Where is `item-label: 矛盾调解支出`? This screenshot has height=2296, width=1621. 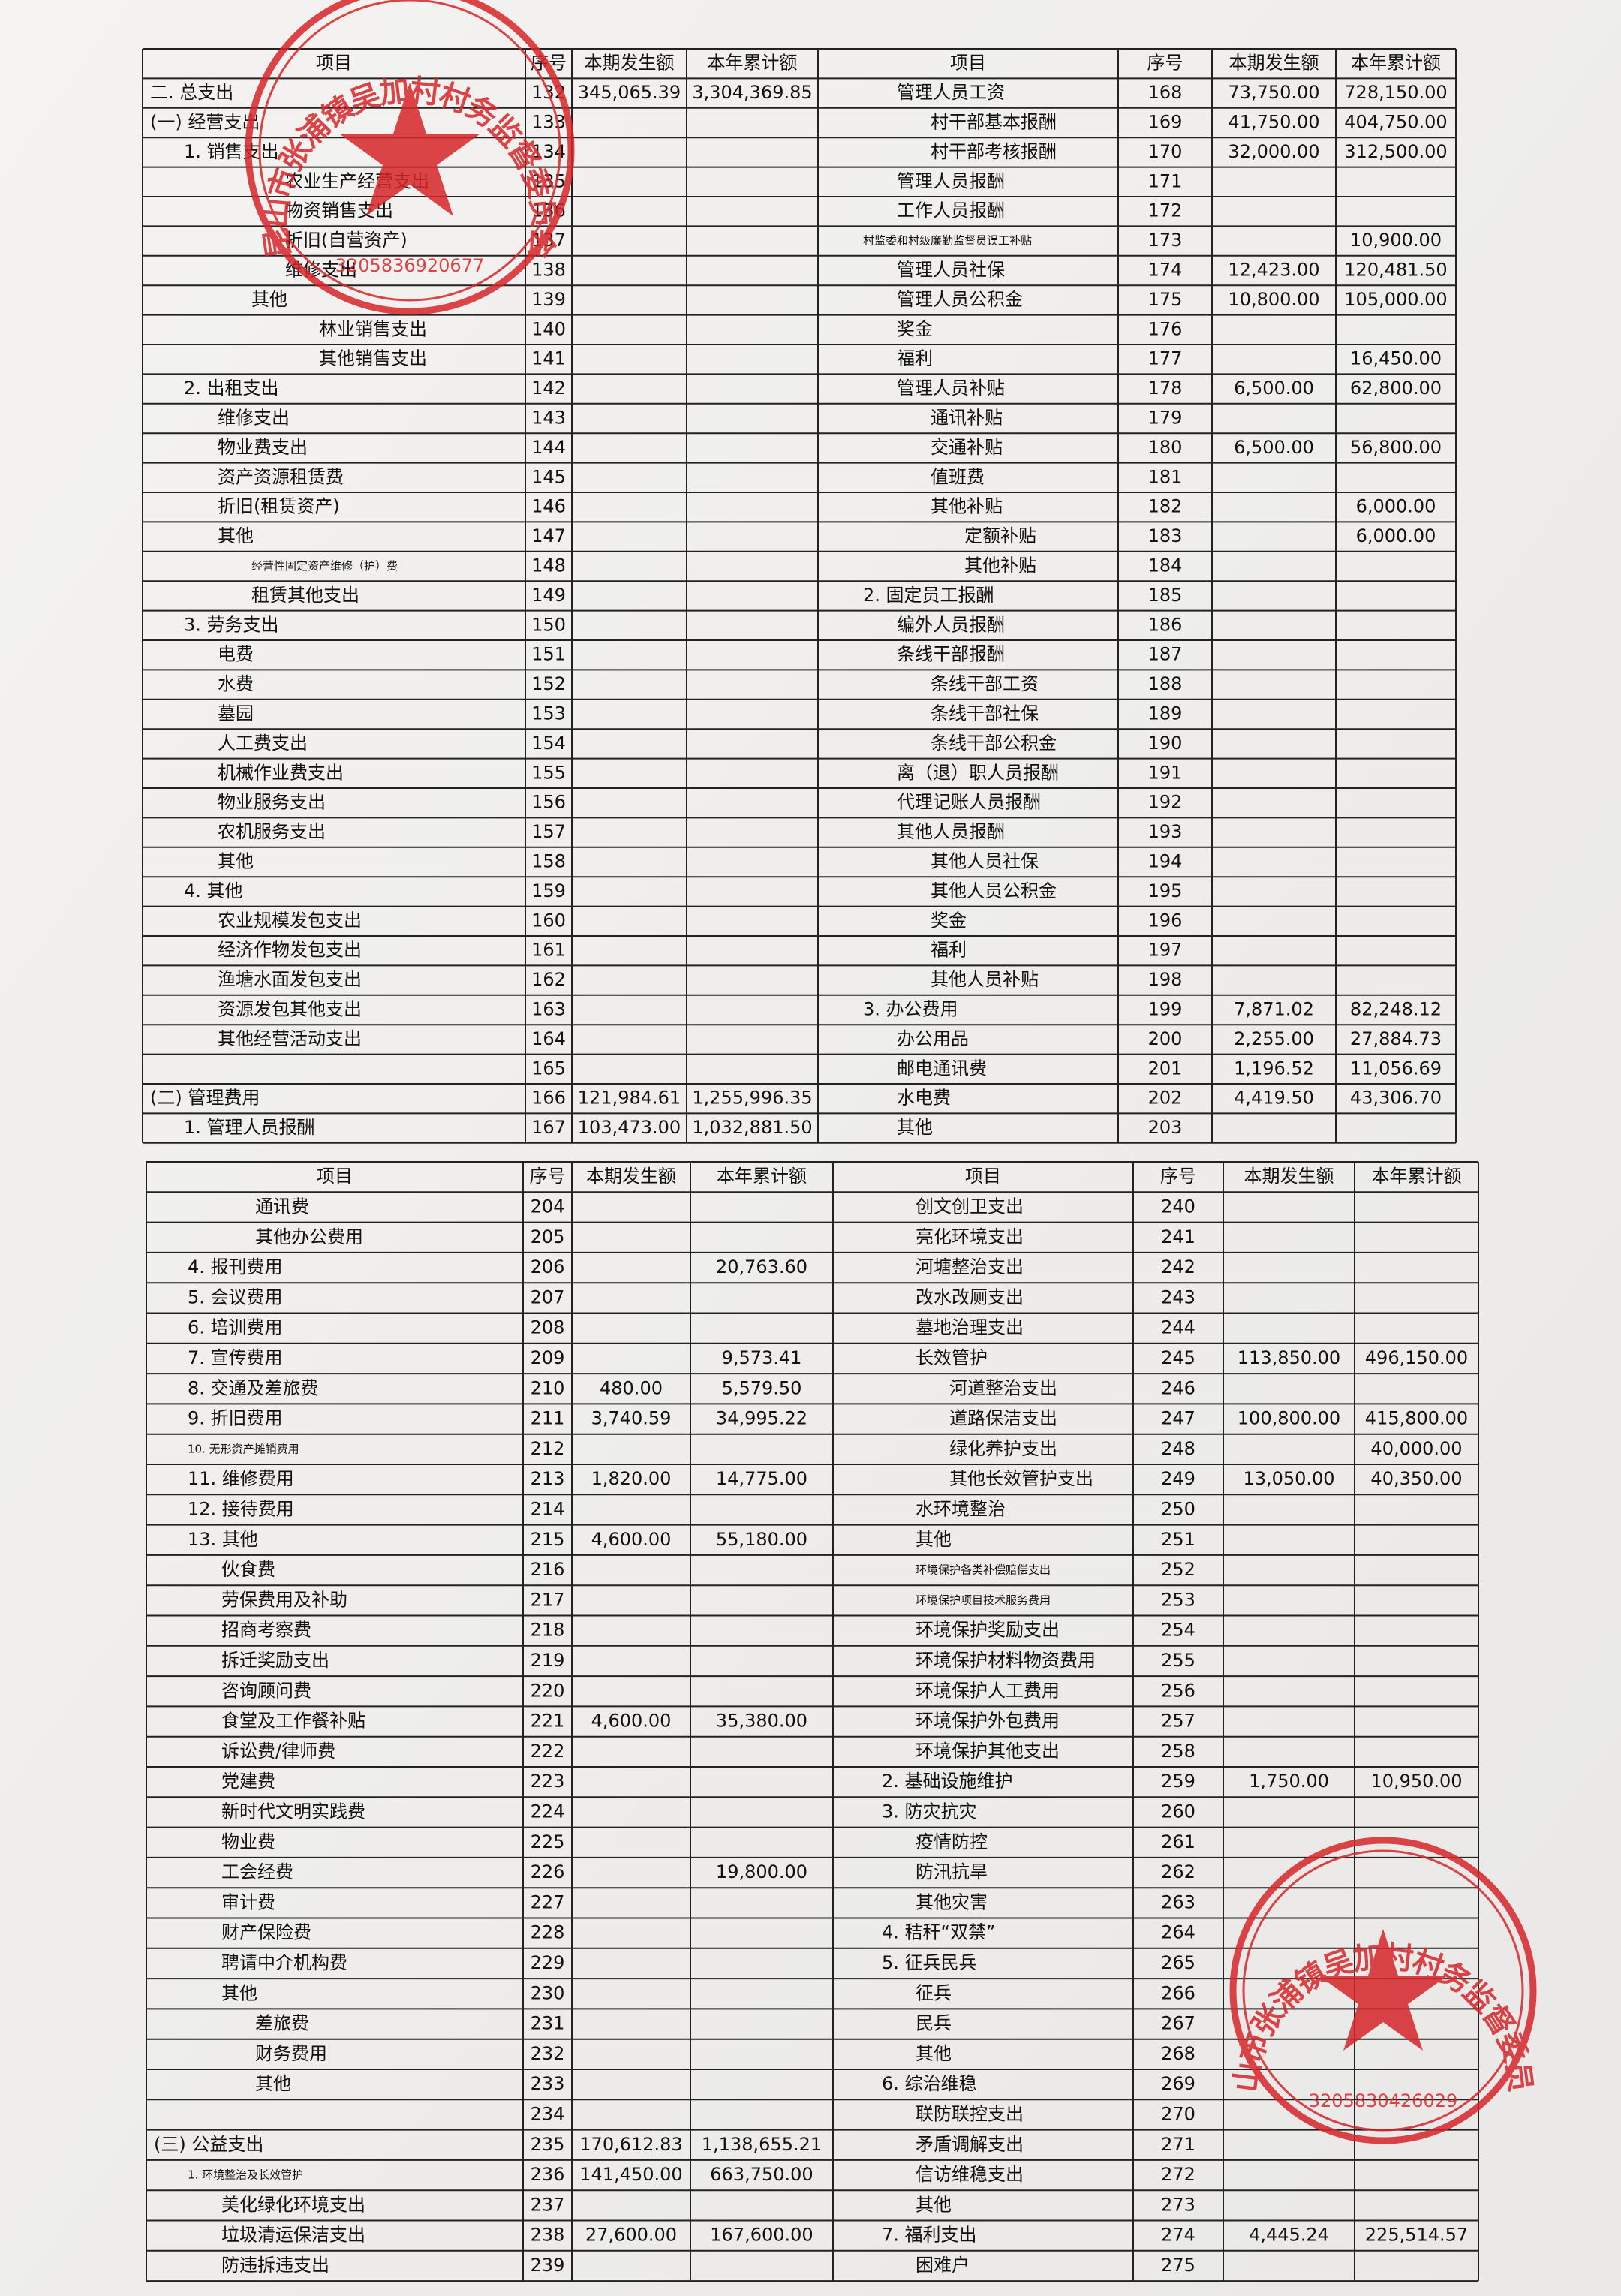
item-label: 矛盾调解支出 is located at coordinates (970, 2144).